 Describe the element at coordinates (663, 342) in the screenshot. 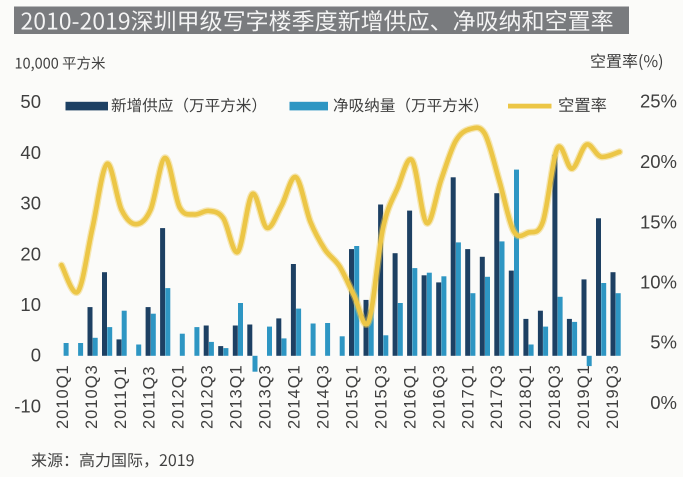

I see `svg-text: 5%` at that location.